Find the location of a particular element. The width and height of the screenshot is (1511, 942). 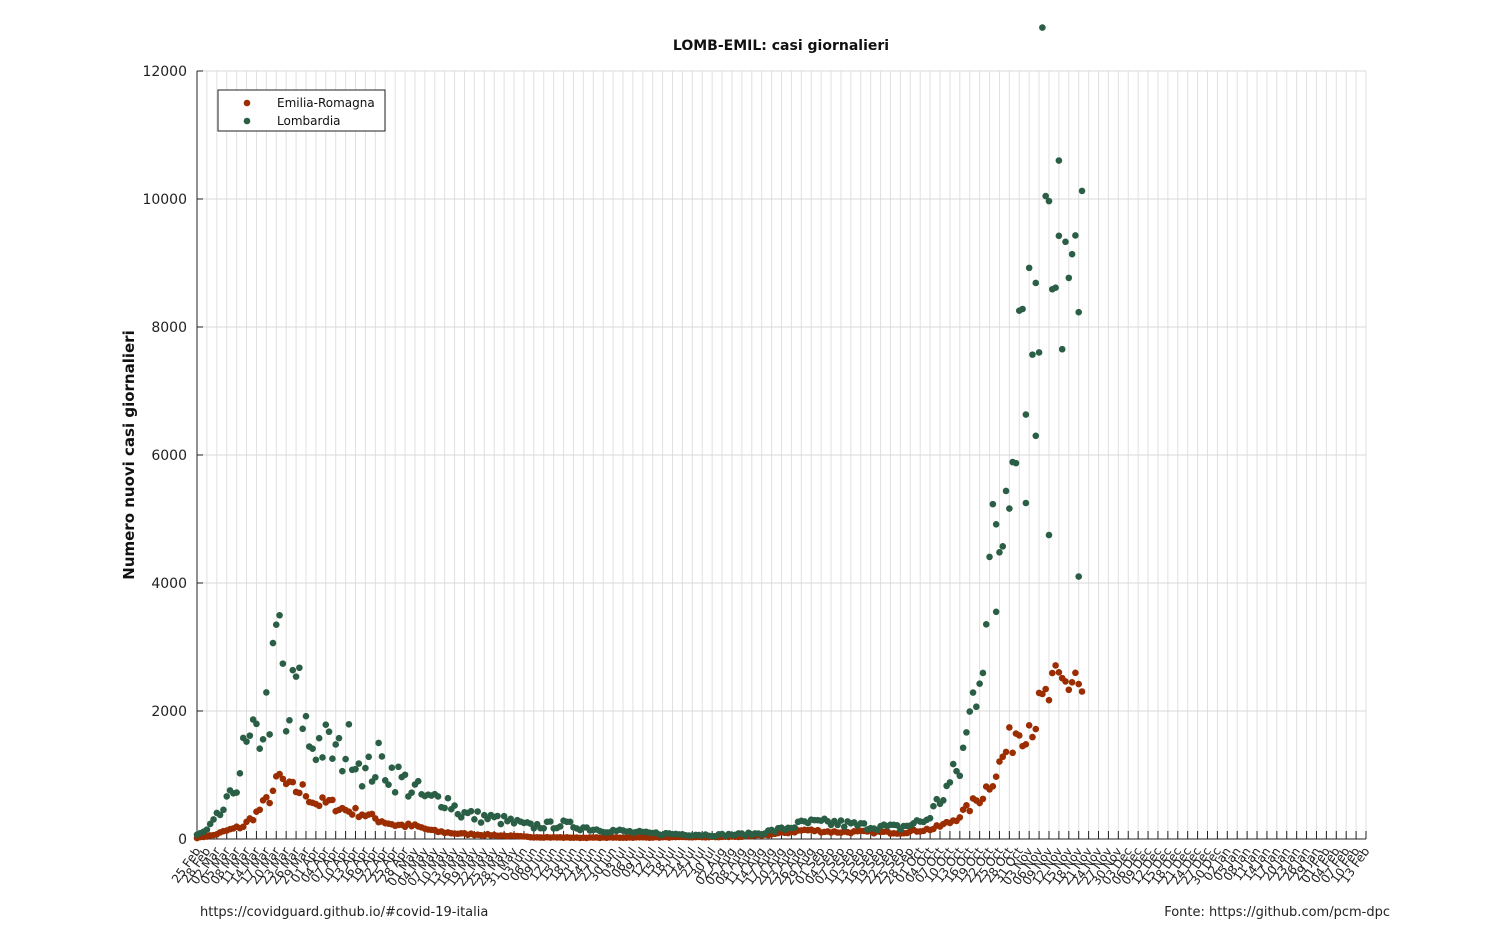

y-tick-label: 8000 is located at coordinates (169, 328).